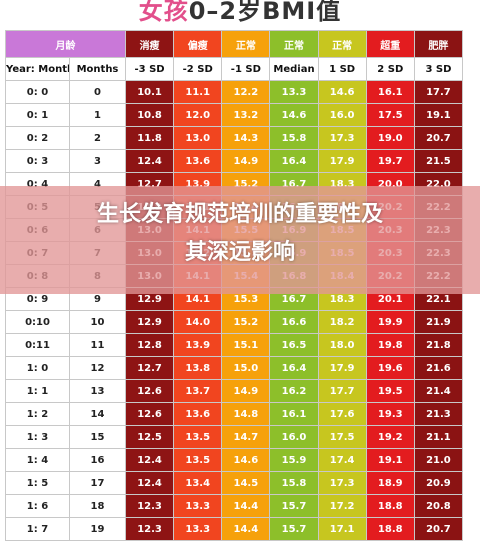 This screenshot has width=480, height=541. Describe the element at coordinates (97, 161) in the screenshot. I see `months-cell: 3` at that location.